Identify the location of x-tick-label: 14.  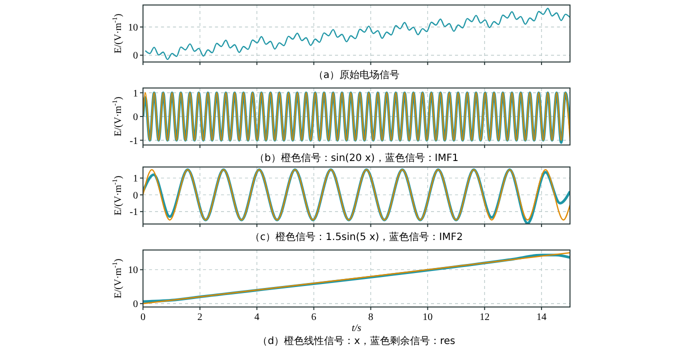
(541, 317).